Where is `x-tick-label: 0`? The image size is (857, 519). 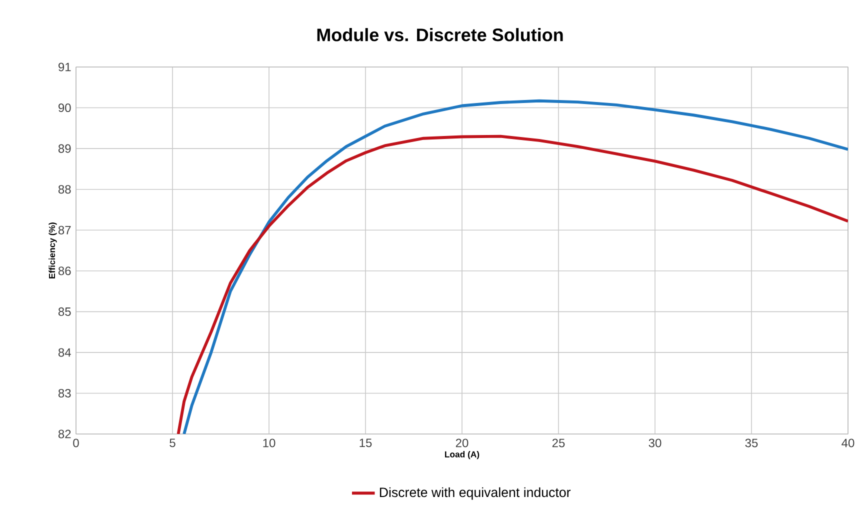
x-tick-label: 0 is located at coordinates (76, 443).